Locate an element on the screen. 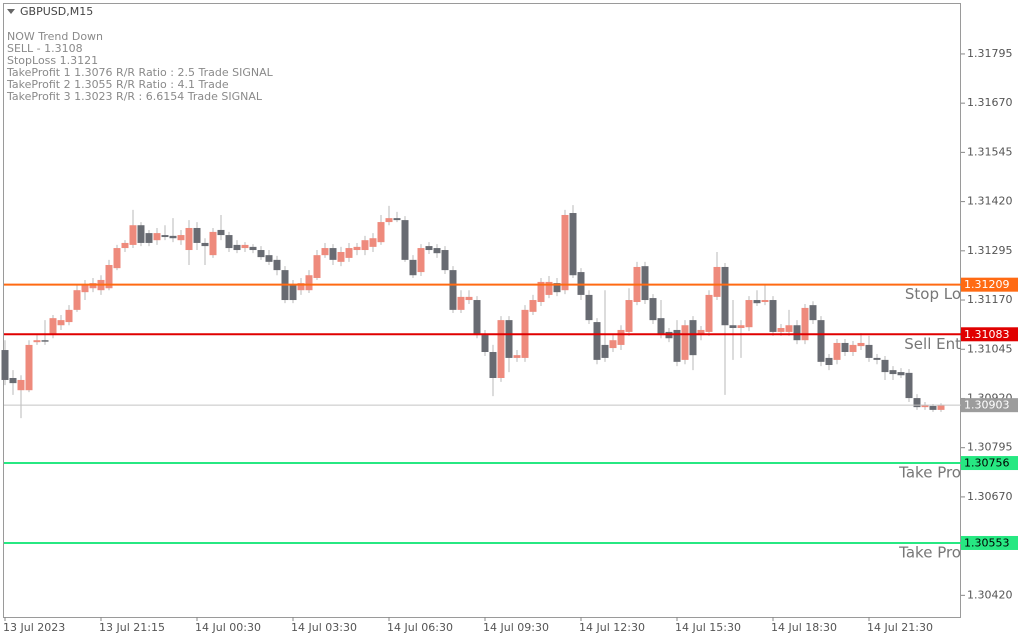 This screenshot has width=1024, height=640. x-tick-label: 13 Jul 2023 is located at coordinates (34, 627).